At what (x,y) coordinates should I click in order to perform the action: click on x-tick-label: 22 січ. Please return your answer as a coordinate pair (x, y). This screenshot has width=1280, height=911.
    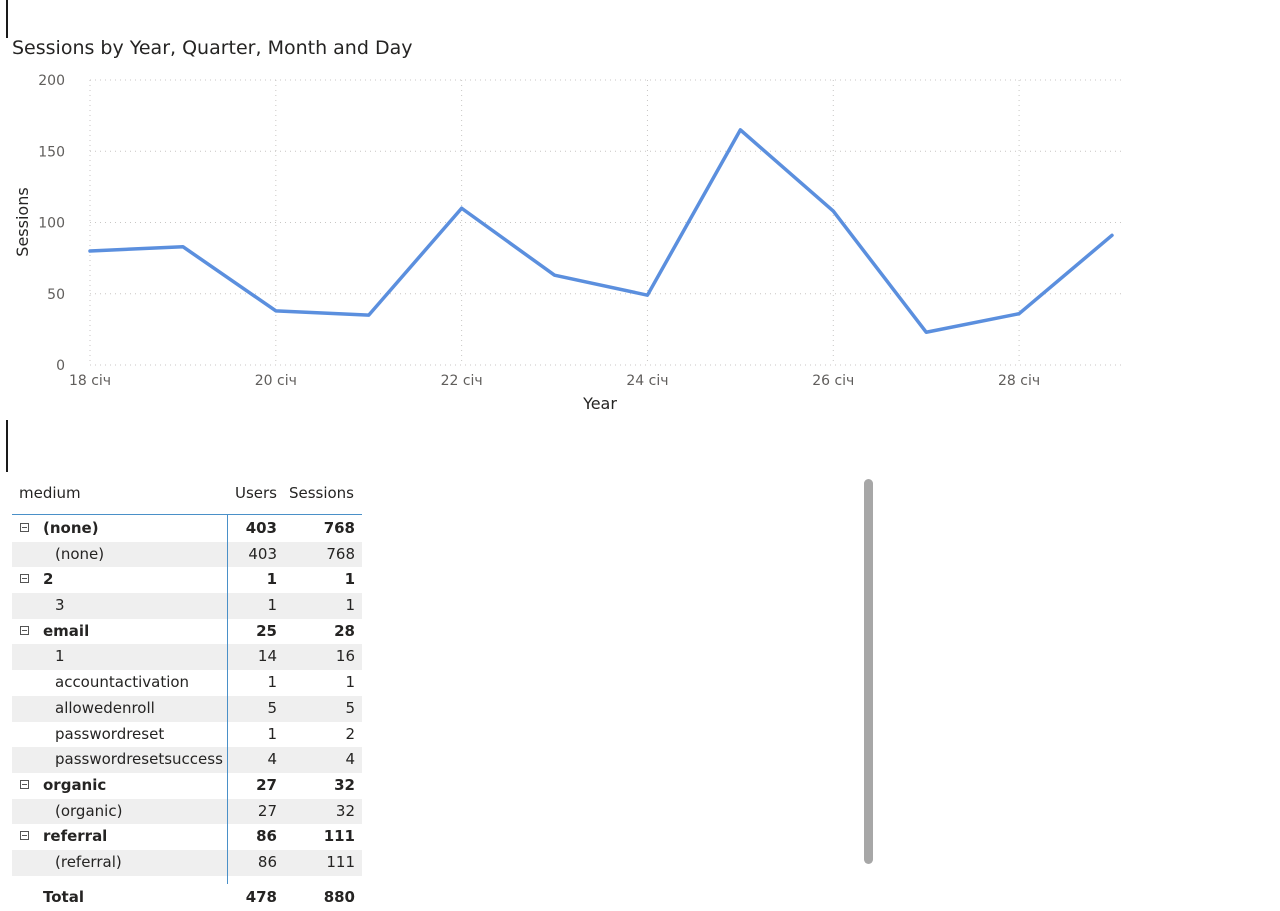
    Looking at the image, I should click on (462, 381).